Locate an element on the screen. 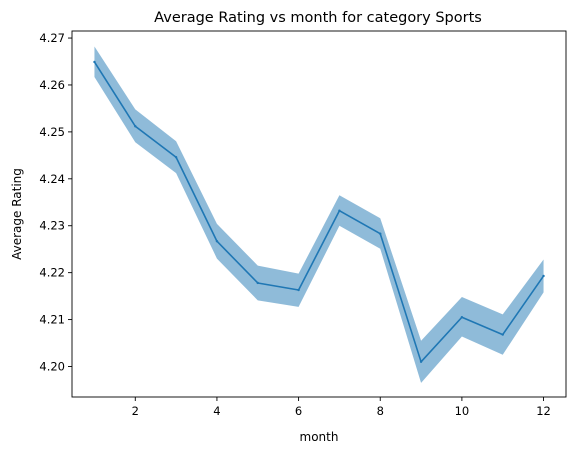  y-axis-label: Average Rating is located at coordinates (17, 214).